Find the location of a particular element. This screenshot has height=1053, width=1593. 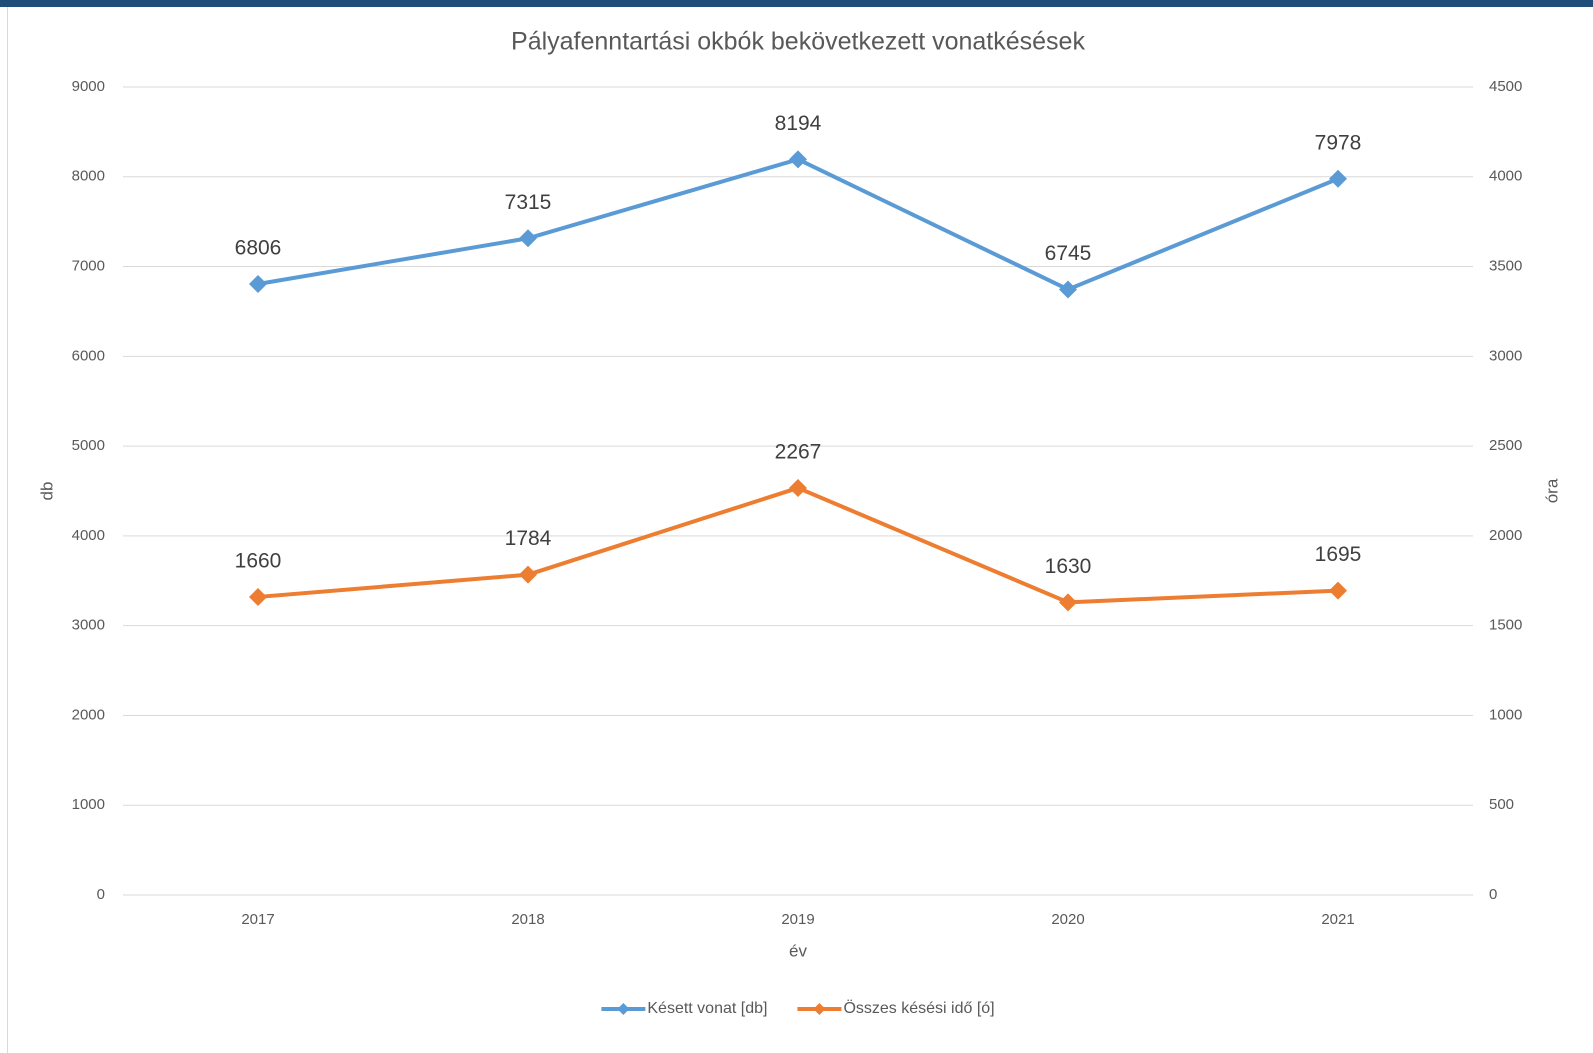

top-bar is located at coordinates (796, 3).